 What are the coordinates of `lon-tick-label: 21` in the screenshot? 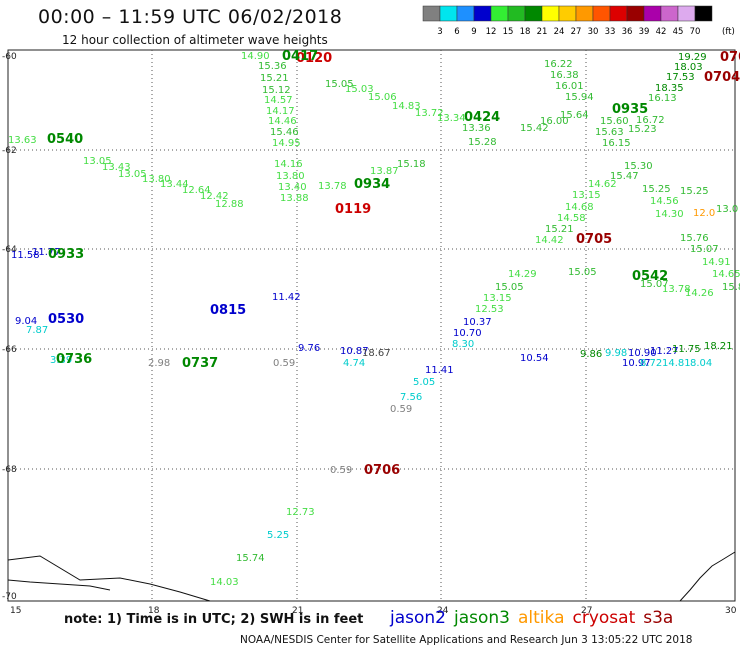 It's located at (298, 611).